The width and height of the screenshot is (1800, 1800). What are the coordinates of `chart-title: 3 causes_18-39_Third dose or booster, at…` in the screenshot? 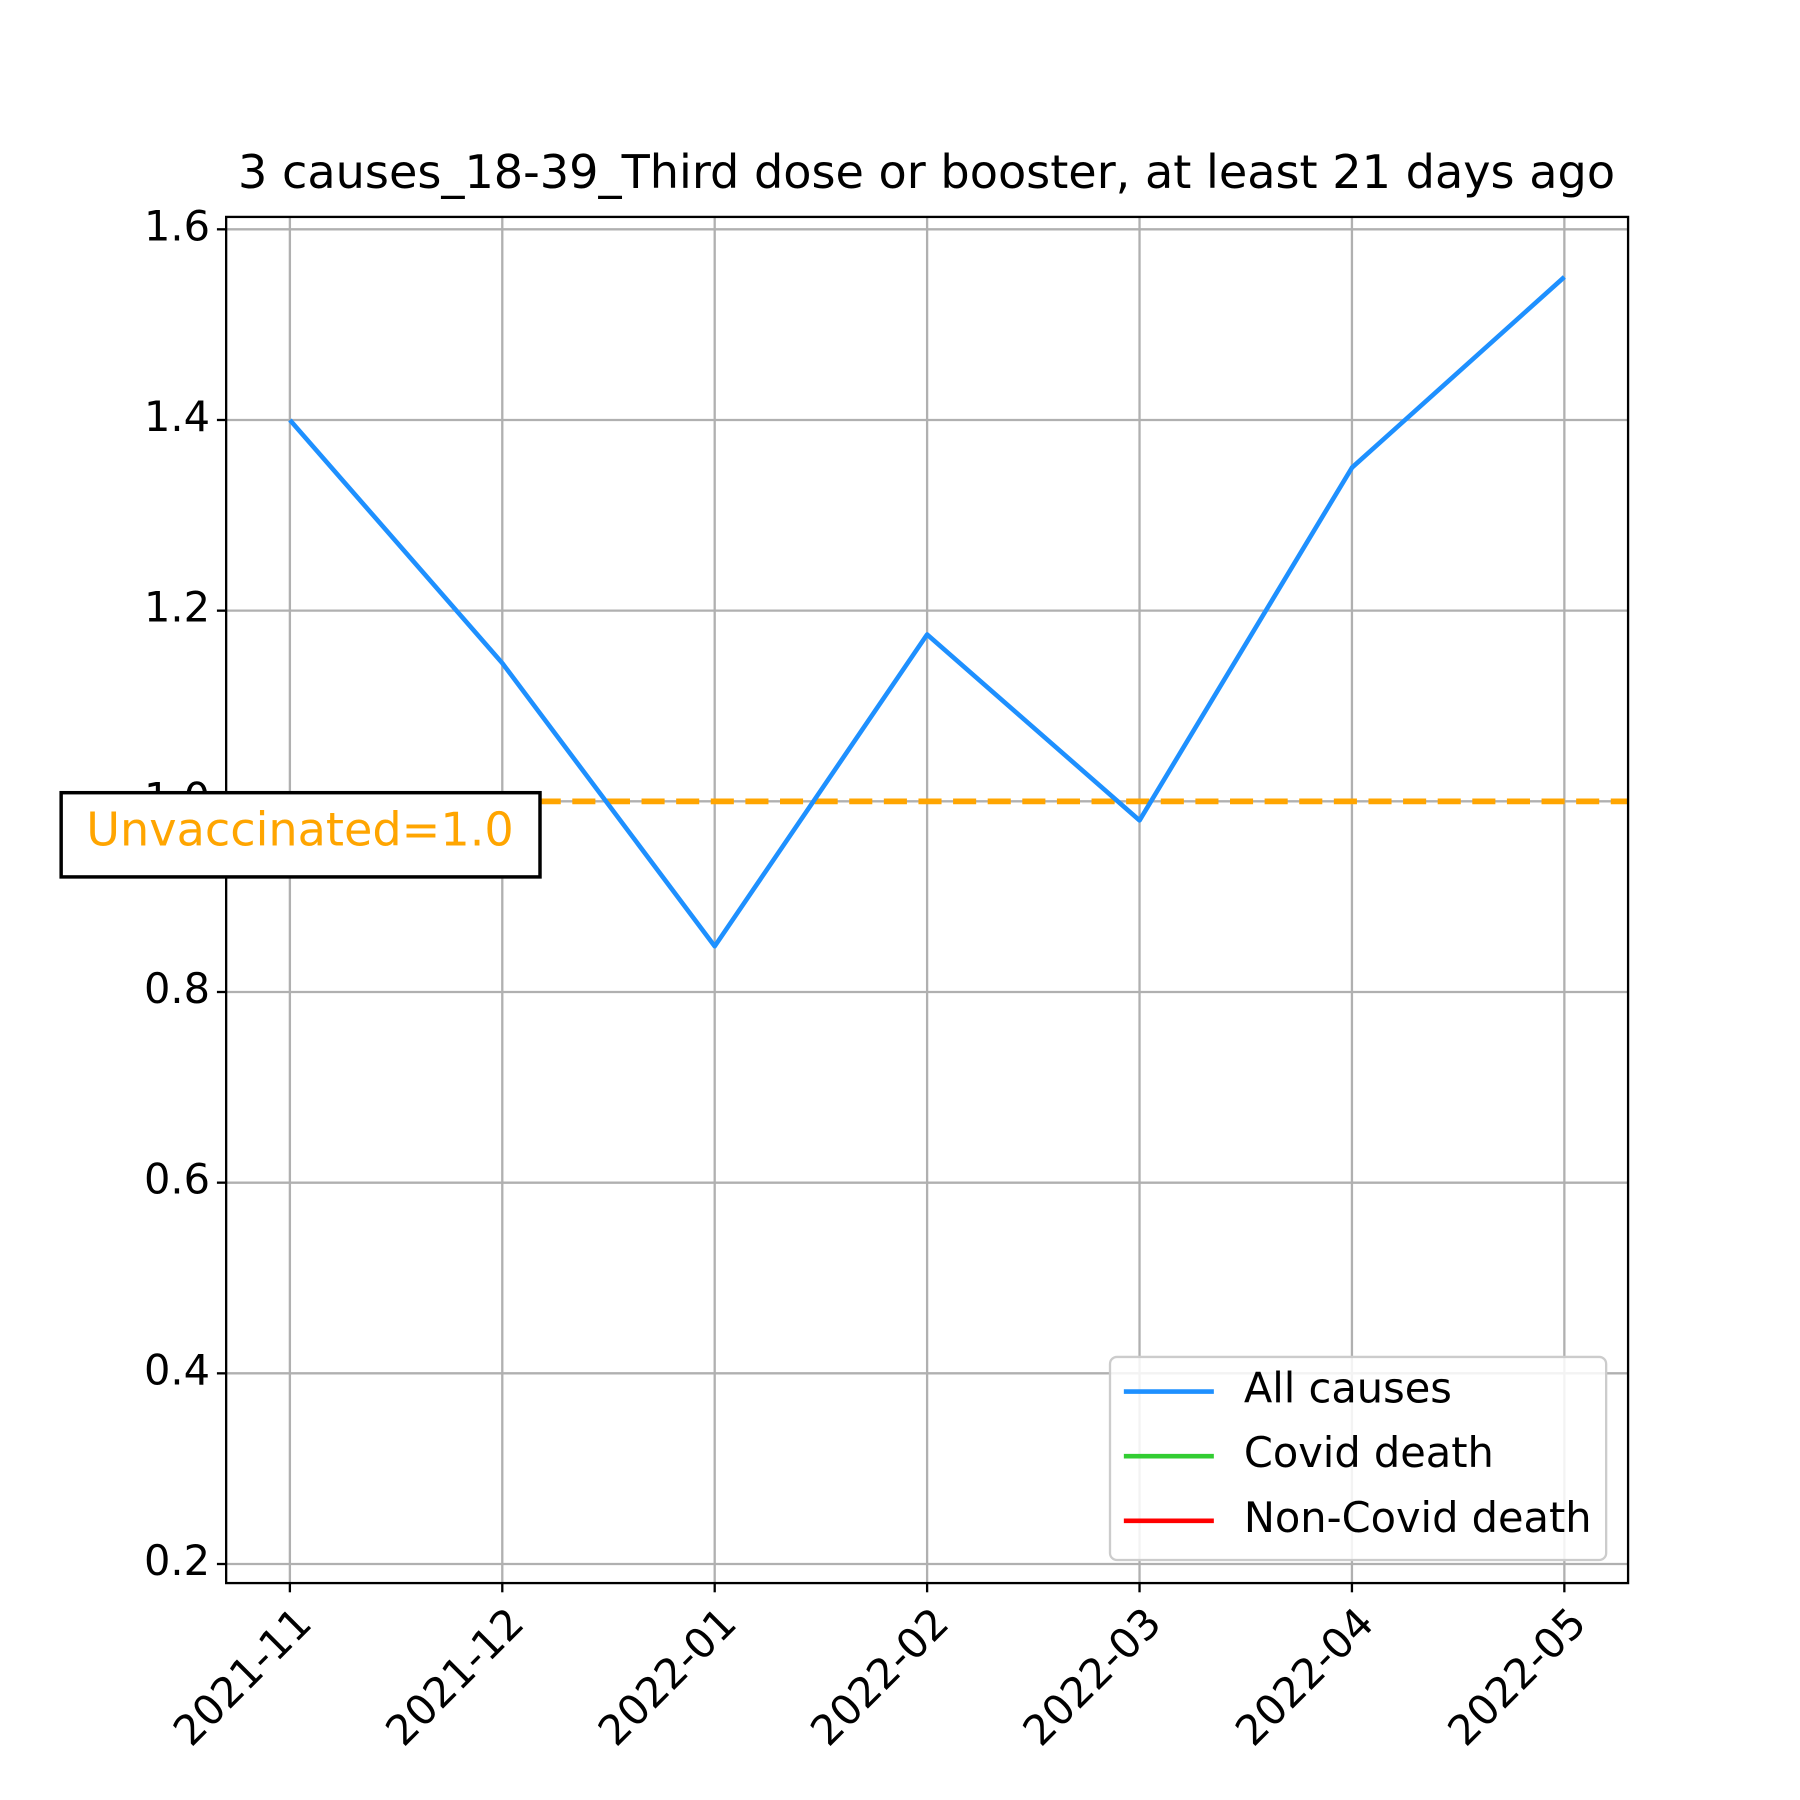 It's located at (926, 172).